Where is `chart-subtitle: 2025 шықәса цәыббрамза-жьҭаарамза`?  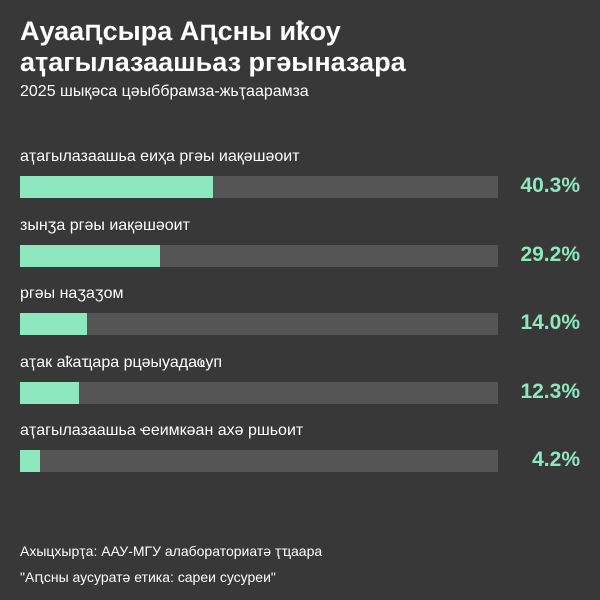
chart-subtitle: 2025 шықәса цәыббрамза-жьҭаарамза is located at coordinates (164, 91).